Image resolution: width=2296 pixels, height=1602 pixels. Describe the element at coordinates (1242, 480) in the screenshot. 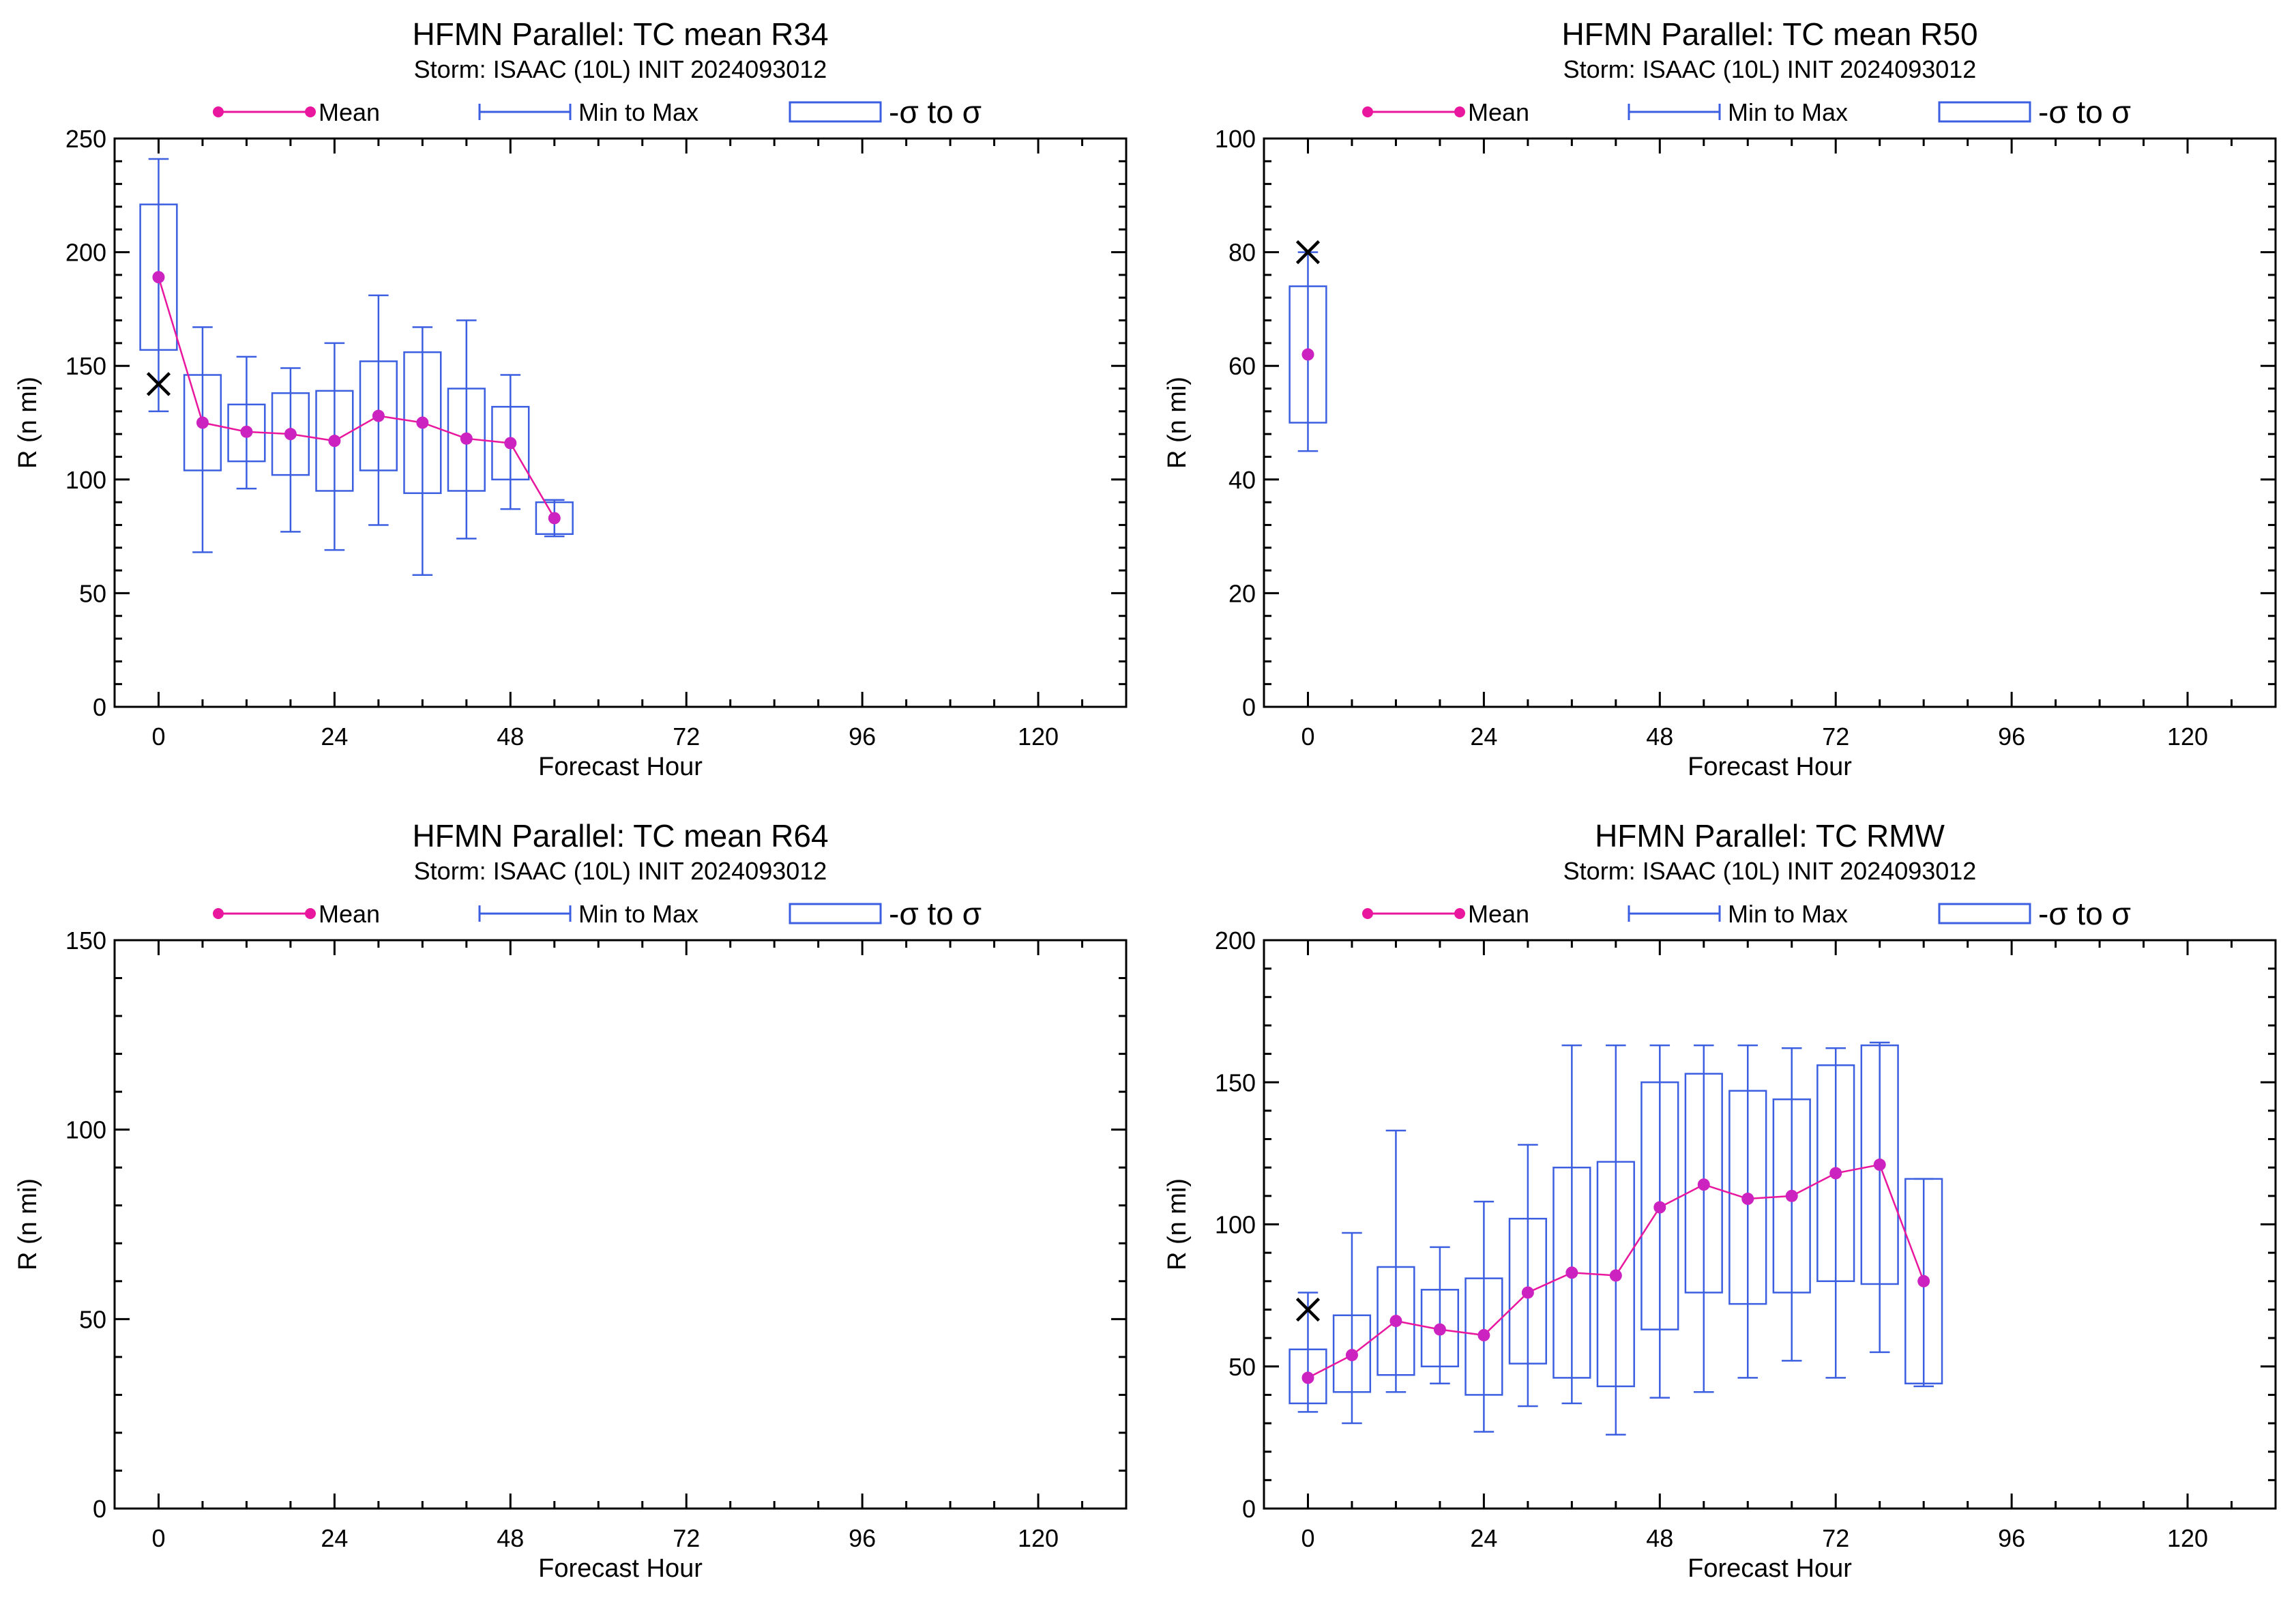

I see `y-tick-label: 40` at that location.